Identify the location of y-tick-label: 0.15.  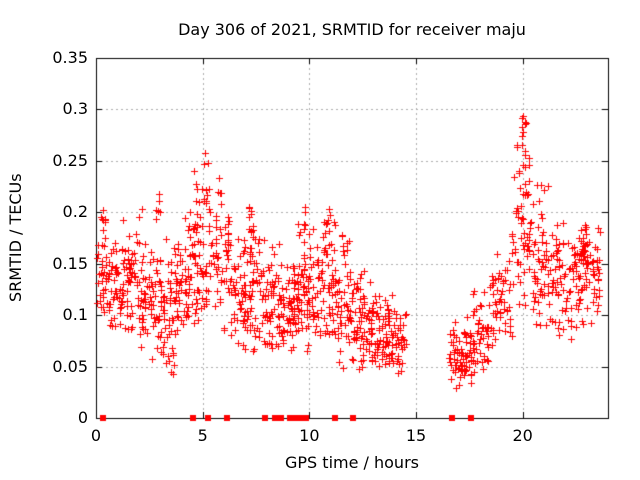
(70, 263).